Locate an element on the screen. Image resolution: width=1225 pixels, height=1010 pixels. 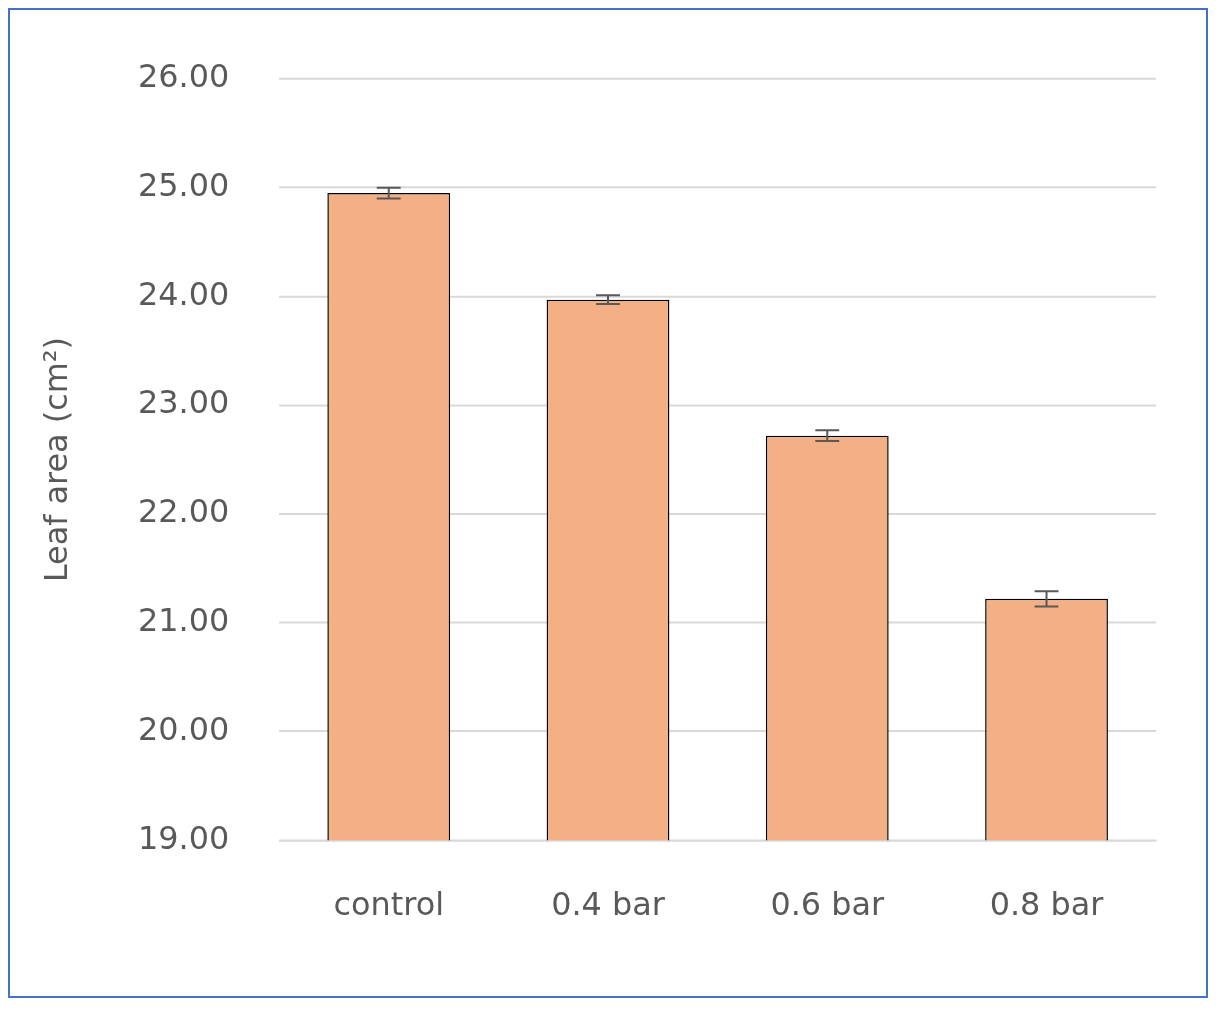
y-tick-label: 20.00 is located at coordinates (183, 728).